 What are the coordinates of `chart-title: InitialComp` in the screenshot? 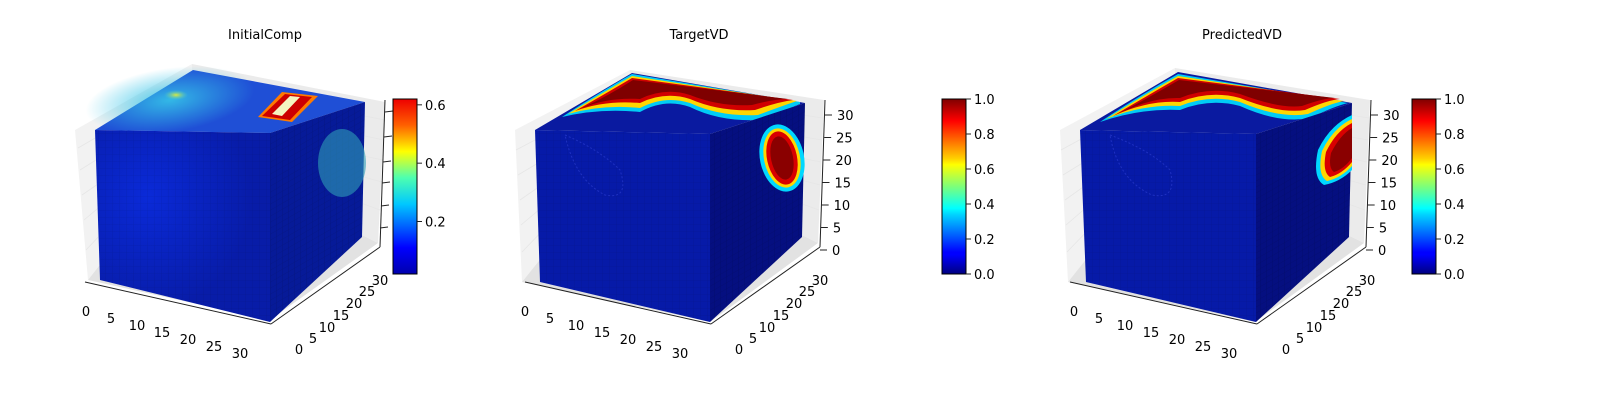 It's located at (265, 35).